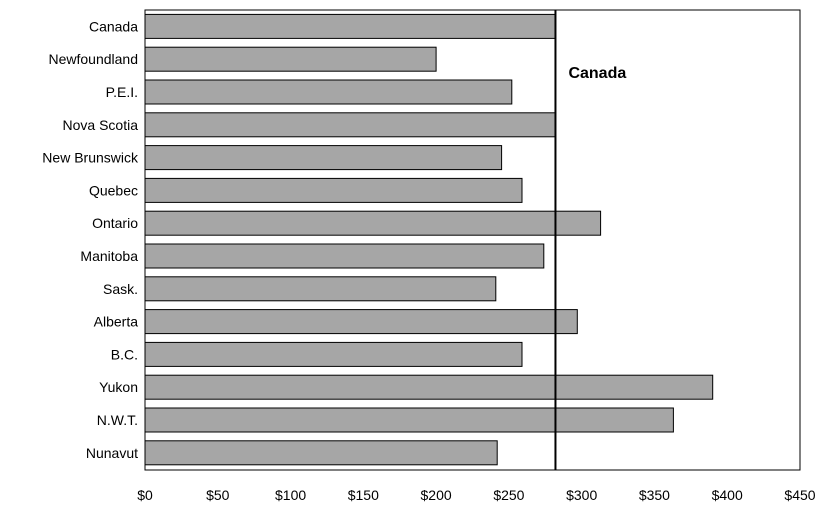 The image size is (819, 508). I want to click on x-tick-label: $0, so click(145, 495).